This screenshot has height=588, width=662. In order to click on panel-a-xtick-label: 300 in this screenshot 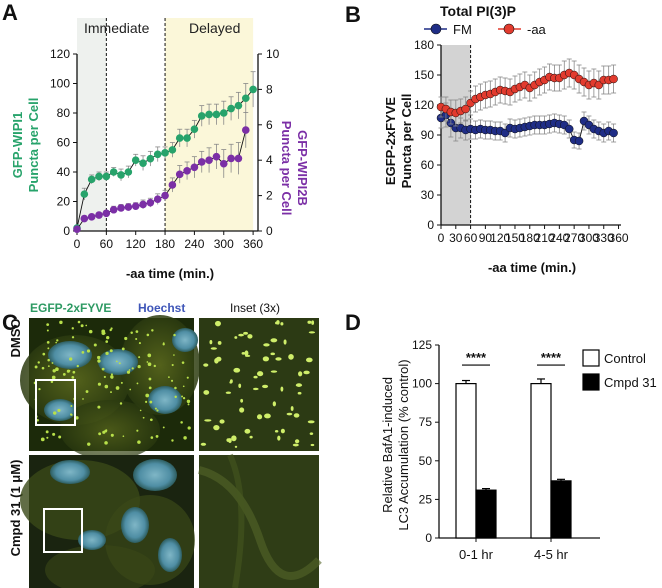, I will do `click(224, 244)`.